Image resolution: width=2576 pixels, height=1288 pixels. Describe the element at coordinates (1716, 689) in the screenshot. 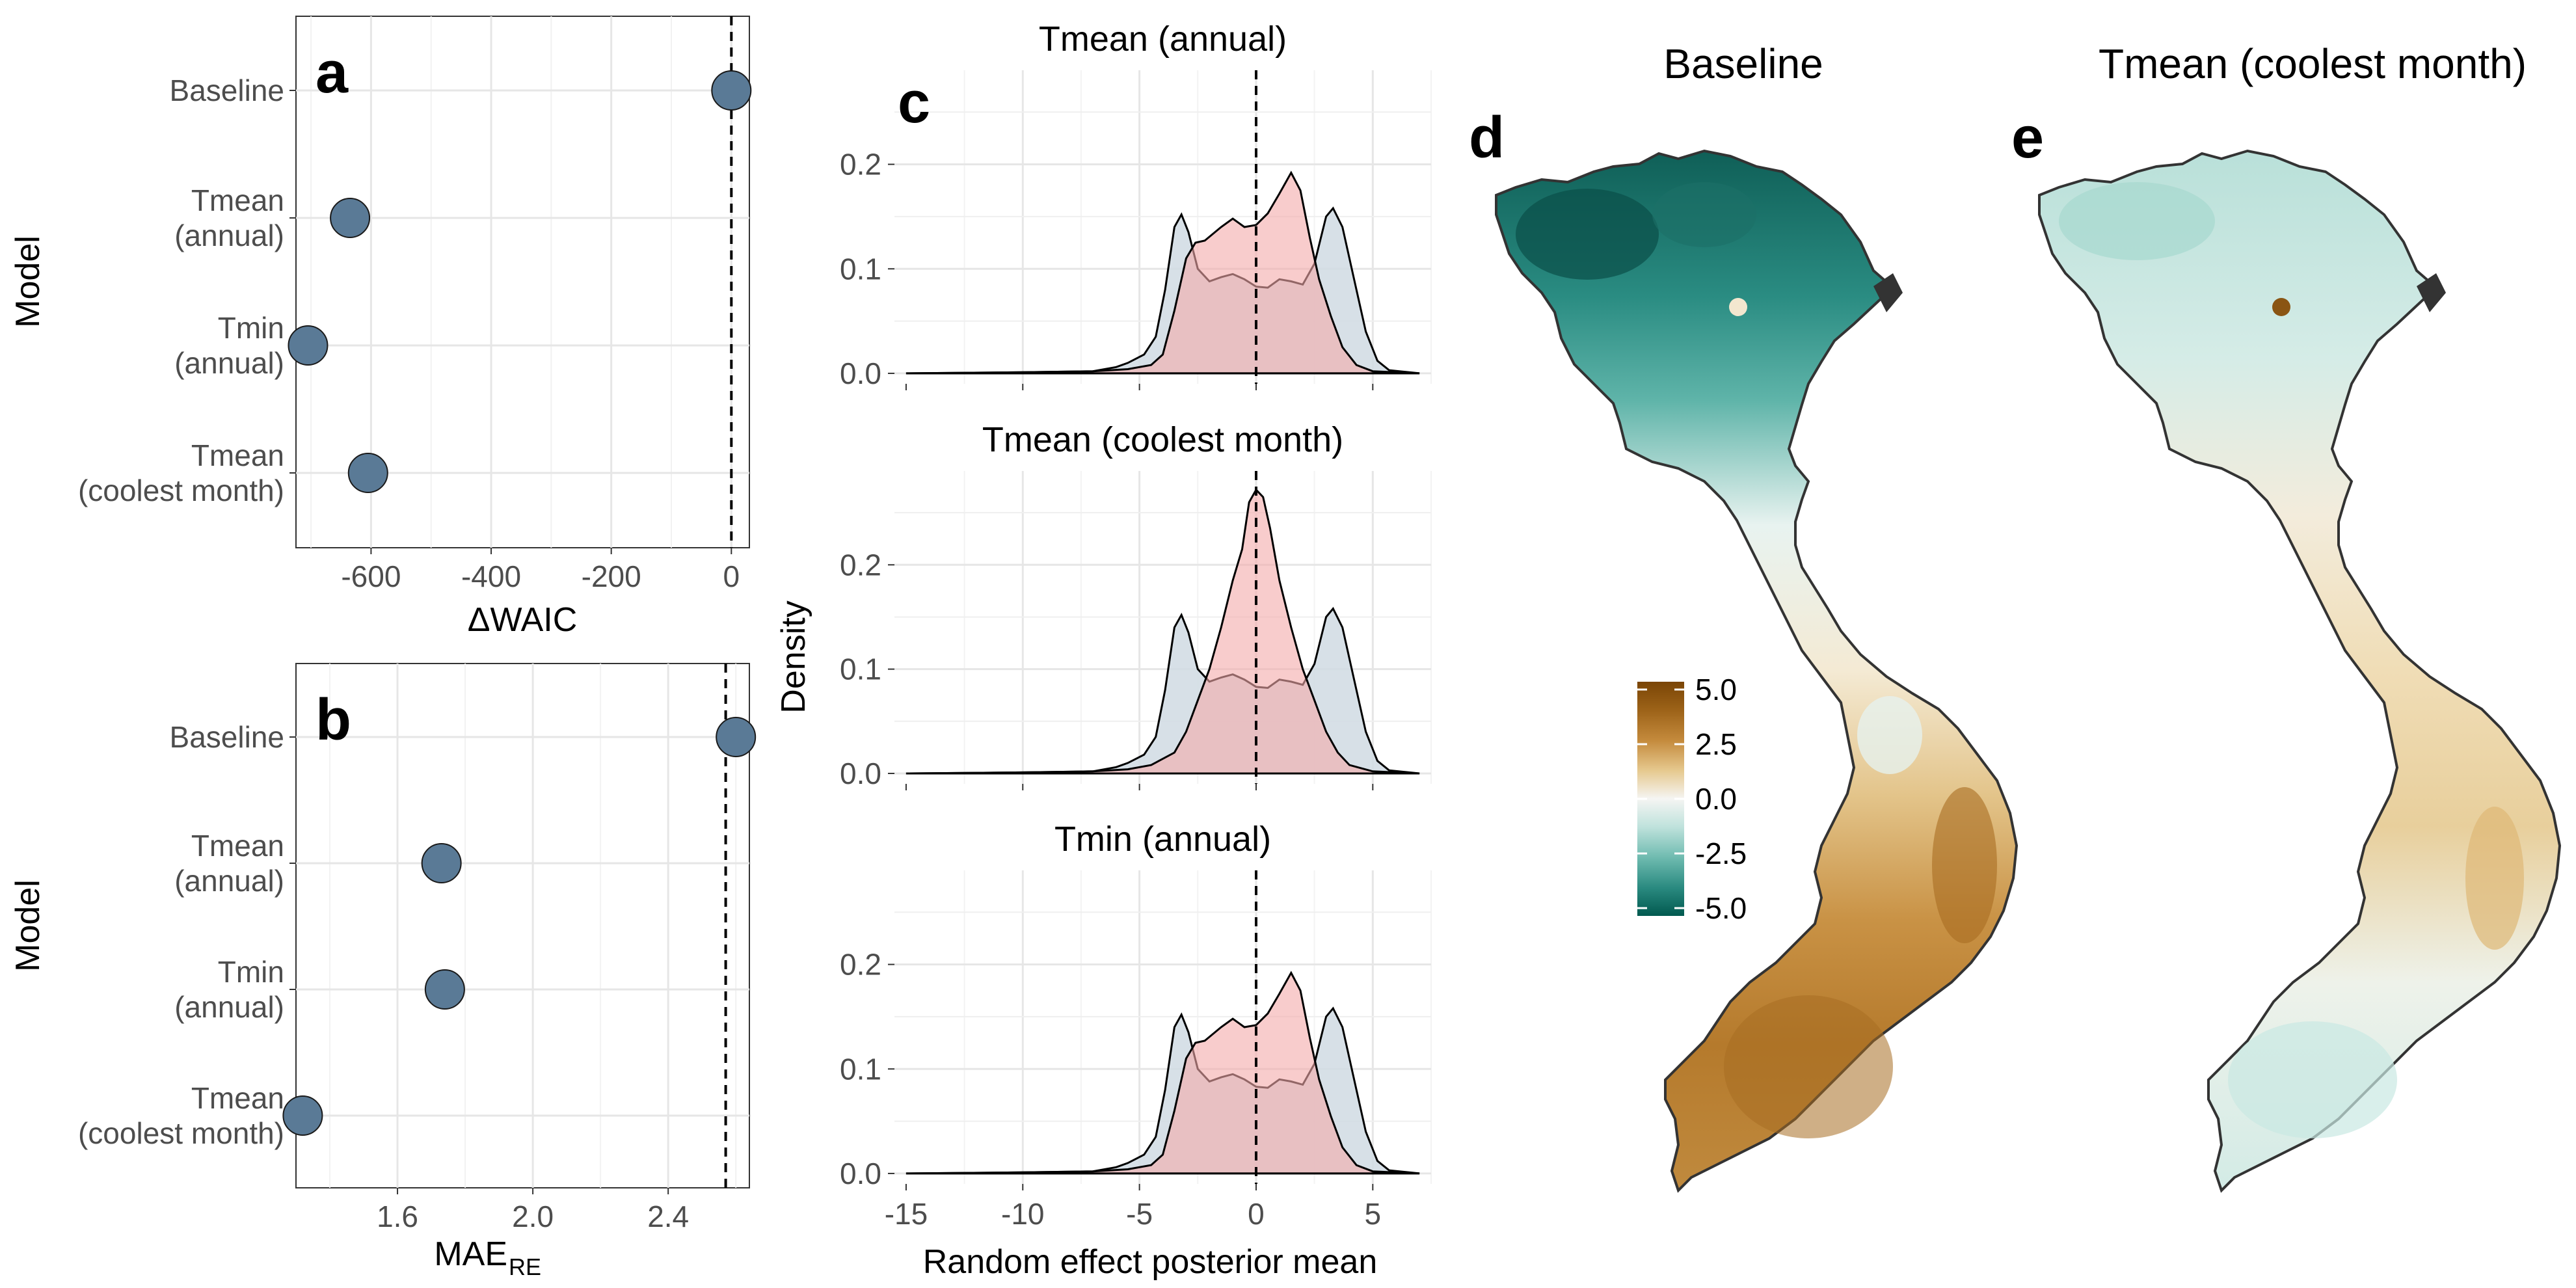

I see `colorbar-tick-label: 5.0` at that location.